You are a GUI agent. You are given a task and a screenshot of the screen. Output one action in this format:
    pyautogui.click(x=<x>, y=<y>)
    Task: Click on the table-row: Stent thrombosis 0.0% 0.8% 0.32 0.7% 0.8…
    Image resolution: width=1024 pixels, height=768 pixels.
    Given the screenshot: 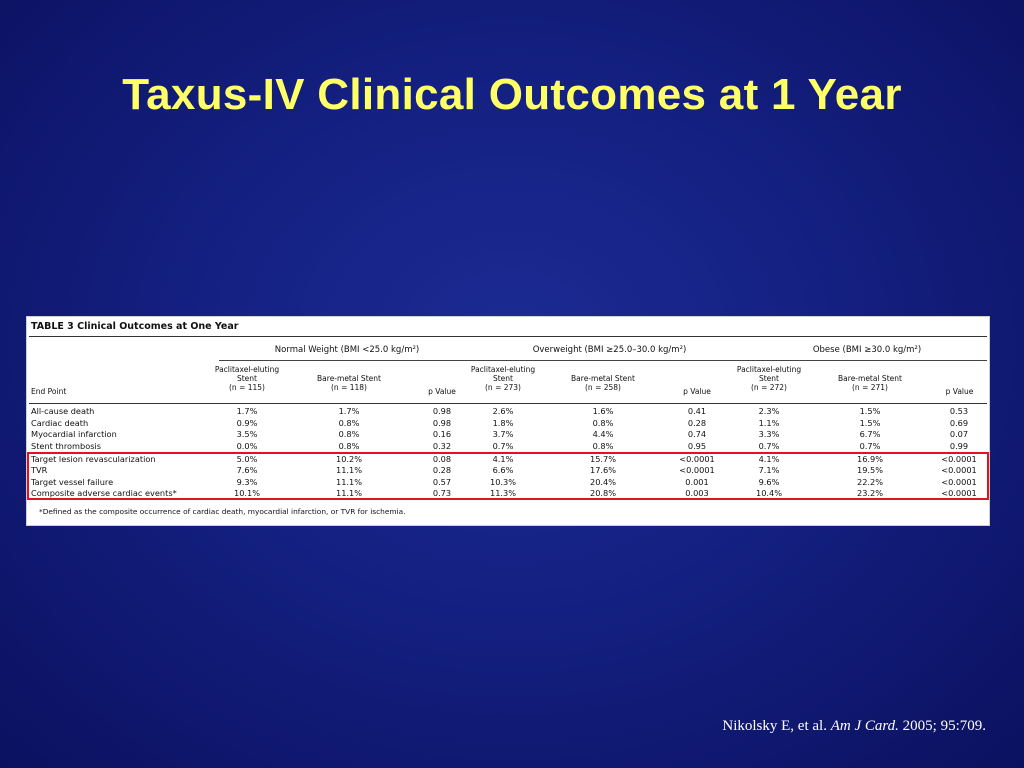 What is the action you would take?
    pyautogui.click(x=509, y=447)
    